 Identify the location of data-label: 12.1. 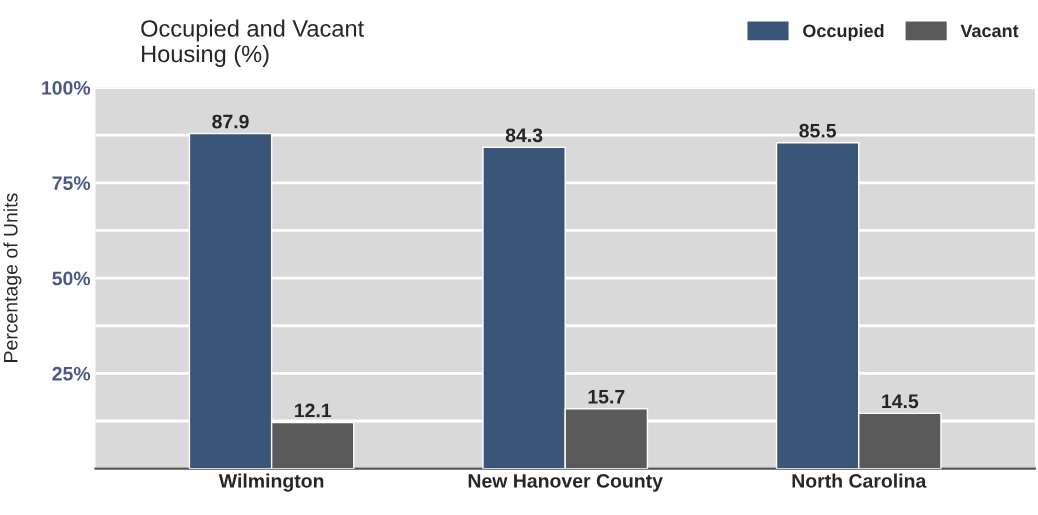
(313, 410).